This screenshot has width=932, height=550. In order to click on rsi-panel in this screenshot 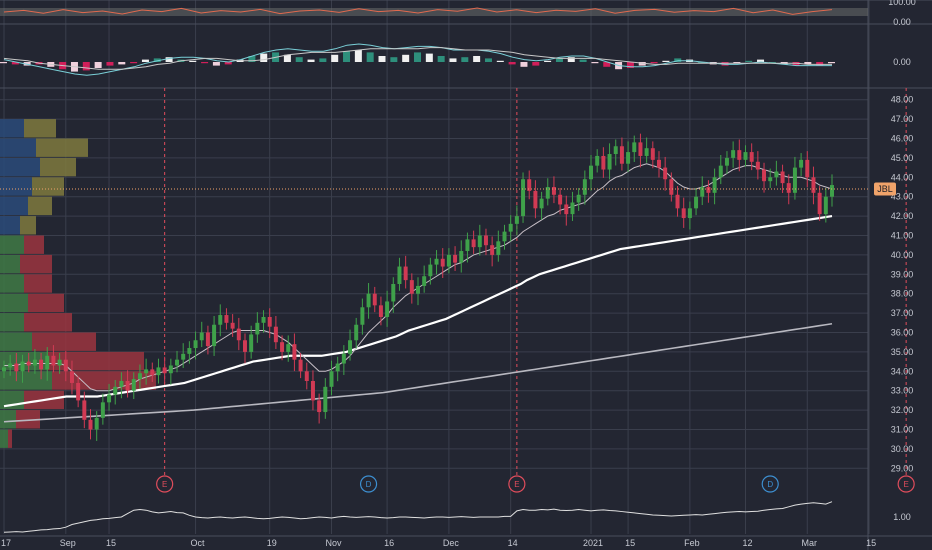, I will do `click(434, 11)`.